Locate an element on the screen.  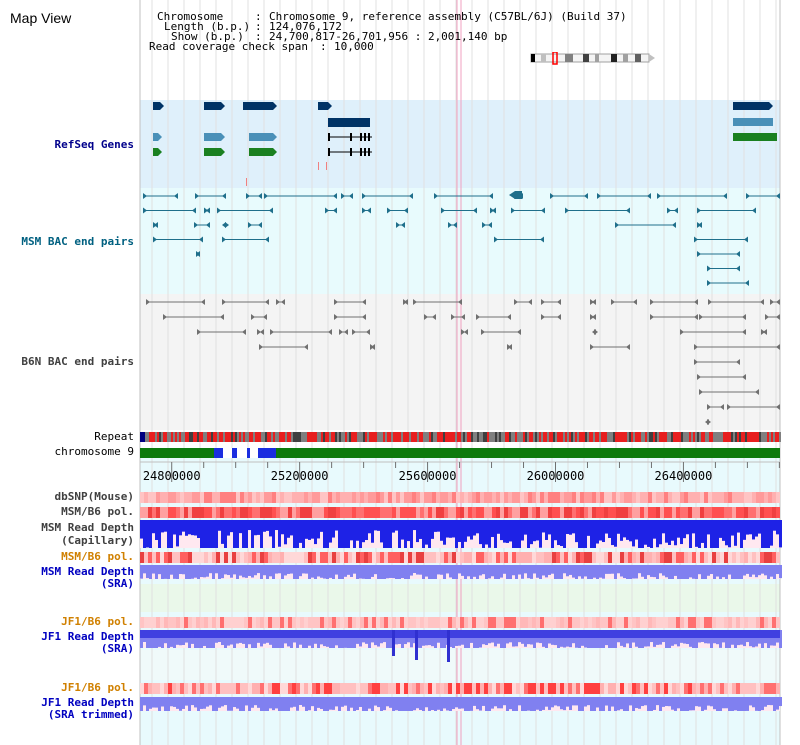
track-label-msm-b6-pol-2: MSM/B6 pol. is located at coordinates (97, 556).